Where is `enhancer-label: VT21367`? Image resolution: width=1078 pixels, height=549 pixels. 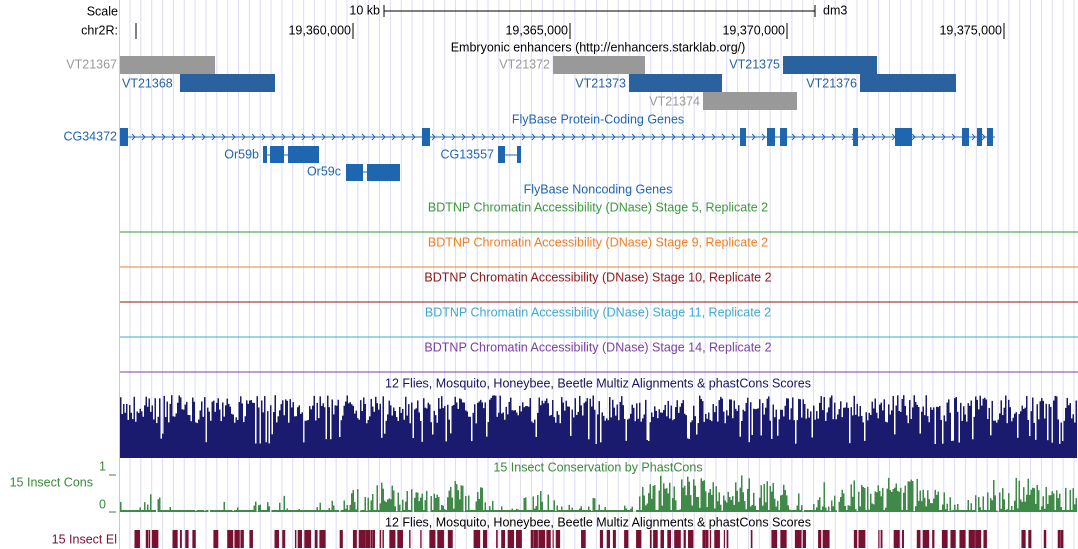 enhancer-label: VT21367 is located at coordinates (91, 64).